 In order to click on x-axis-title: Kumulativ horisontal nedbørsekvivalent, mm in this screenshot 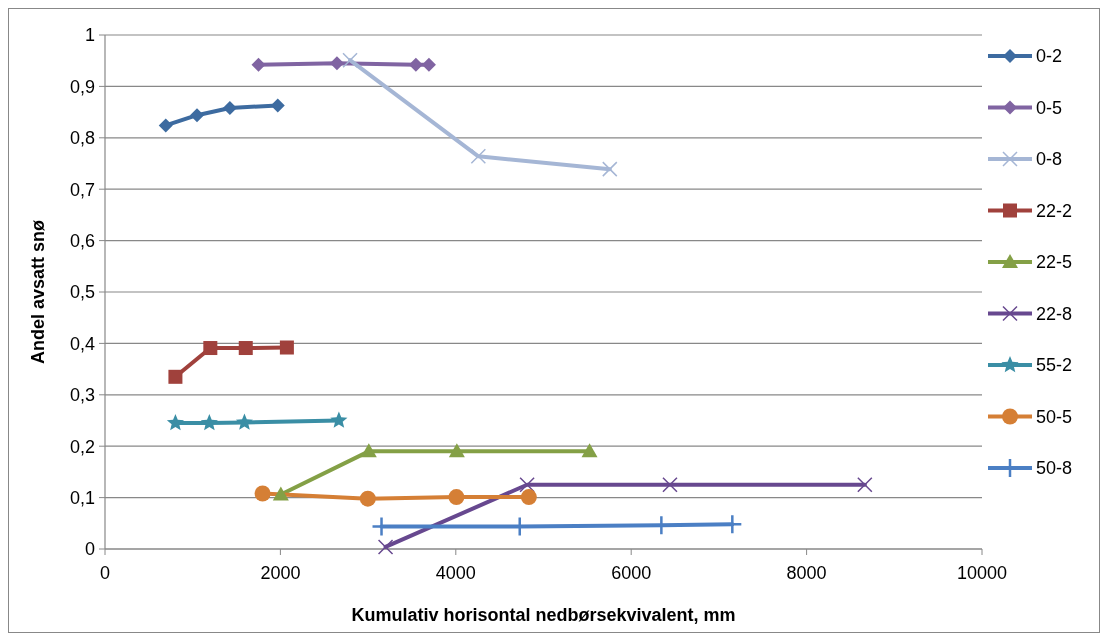, I will do `click(543, 615)`.